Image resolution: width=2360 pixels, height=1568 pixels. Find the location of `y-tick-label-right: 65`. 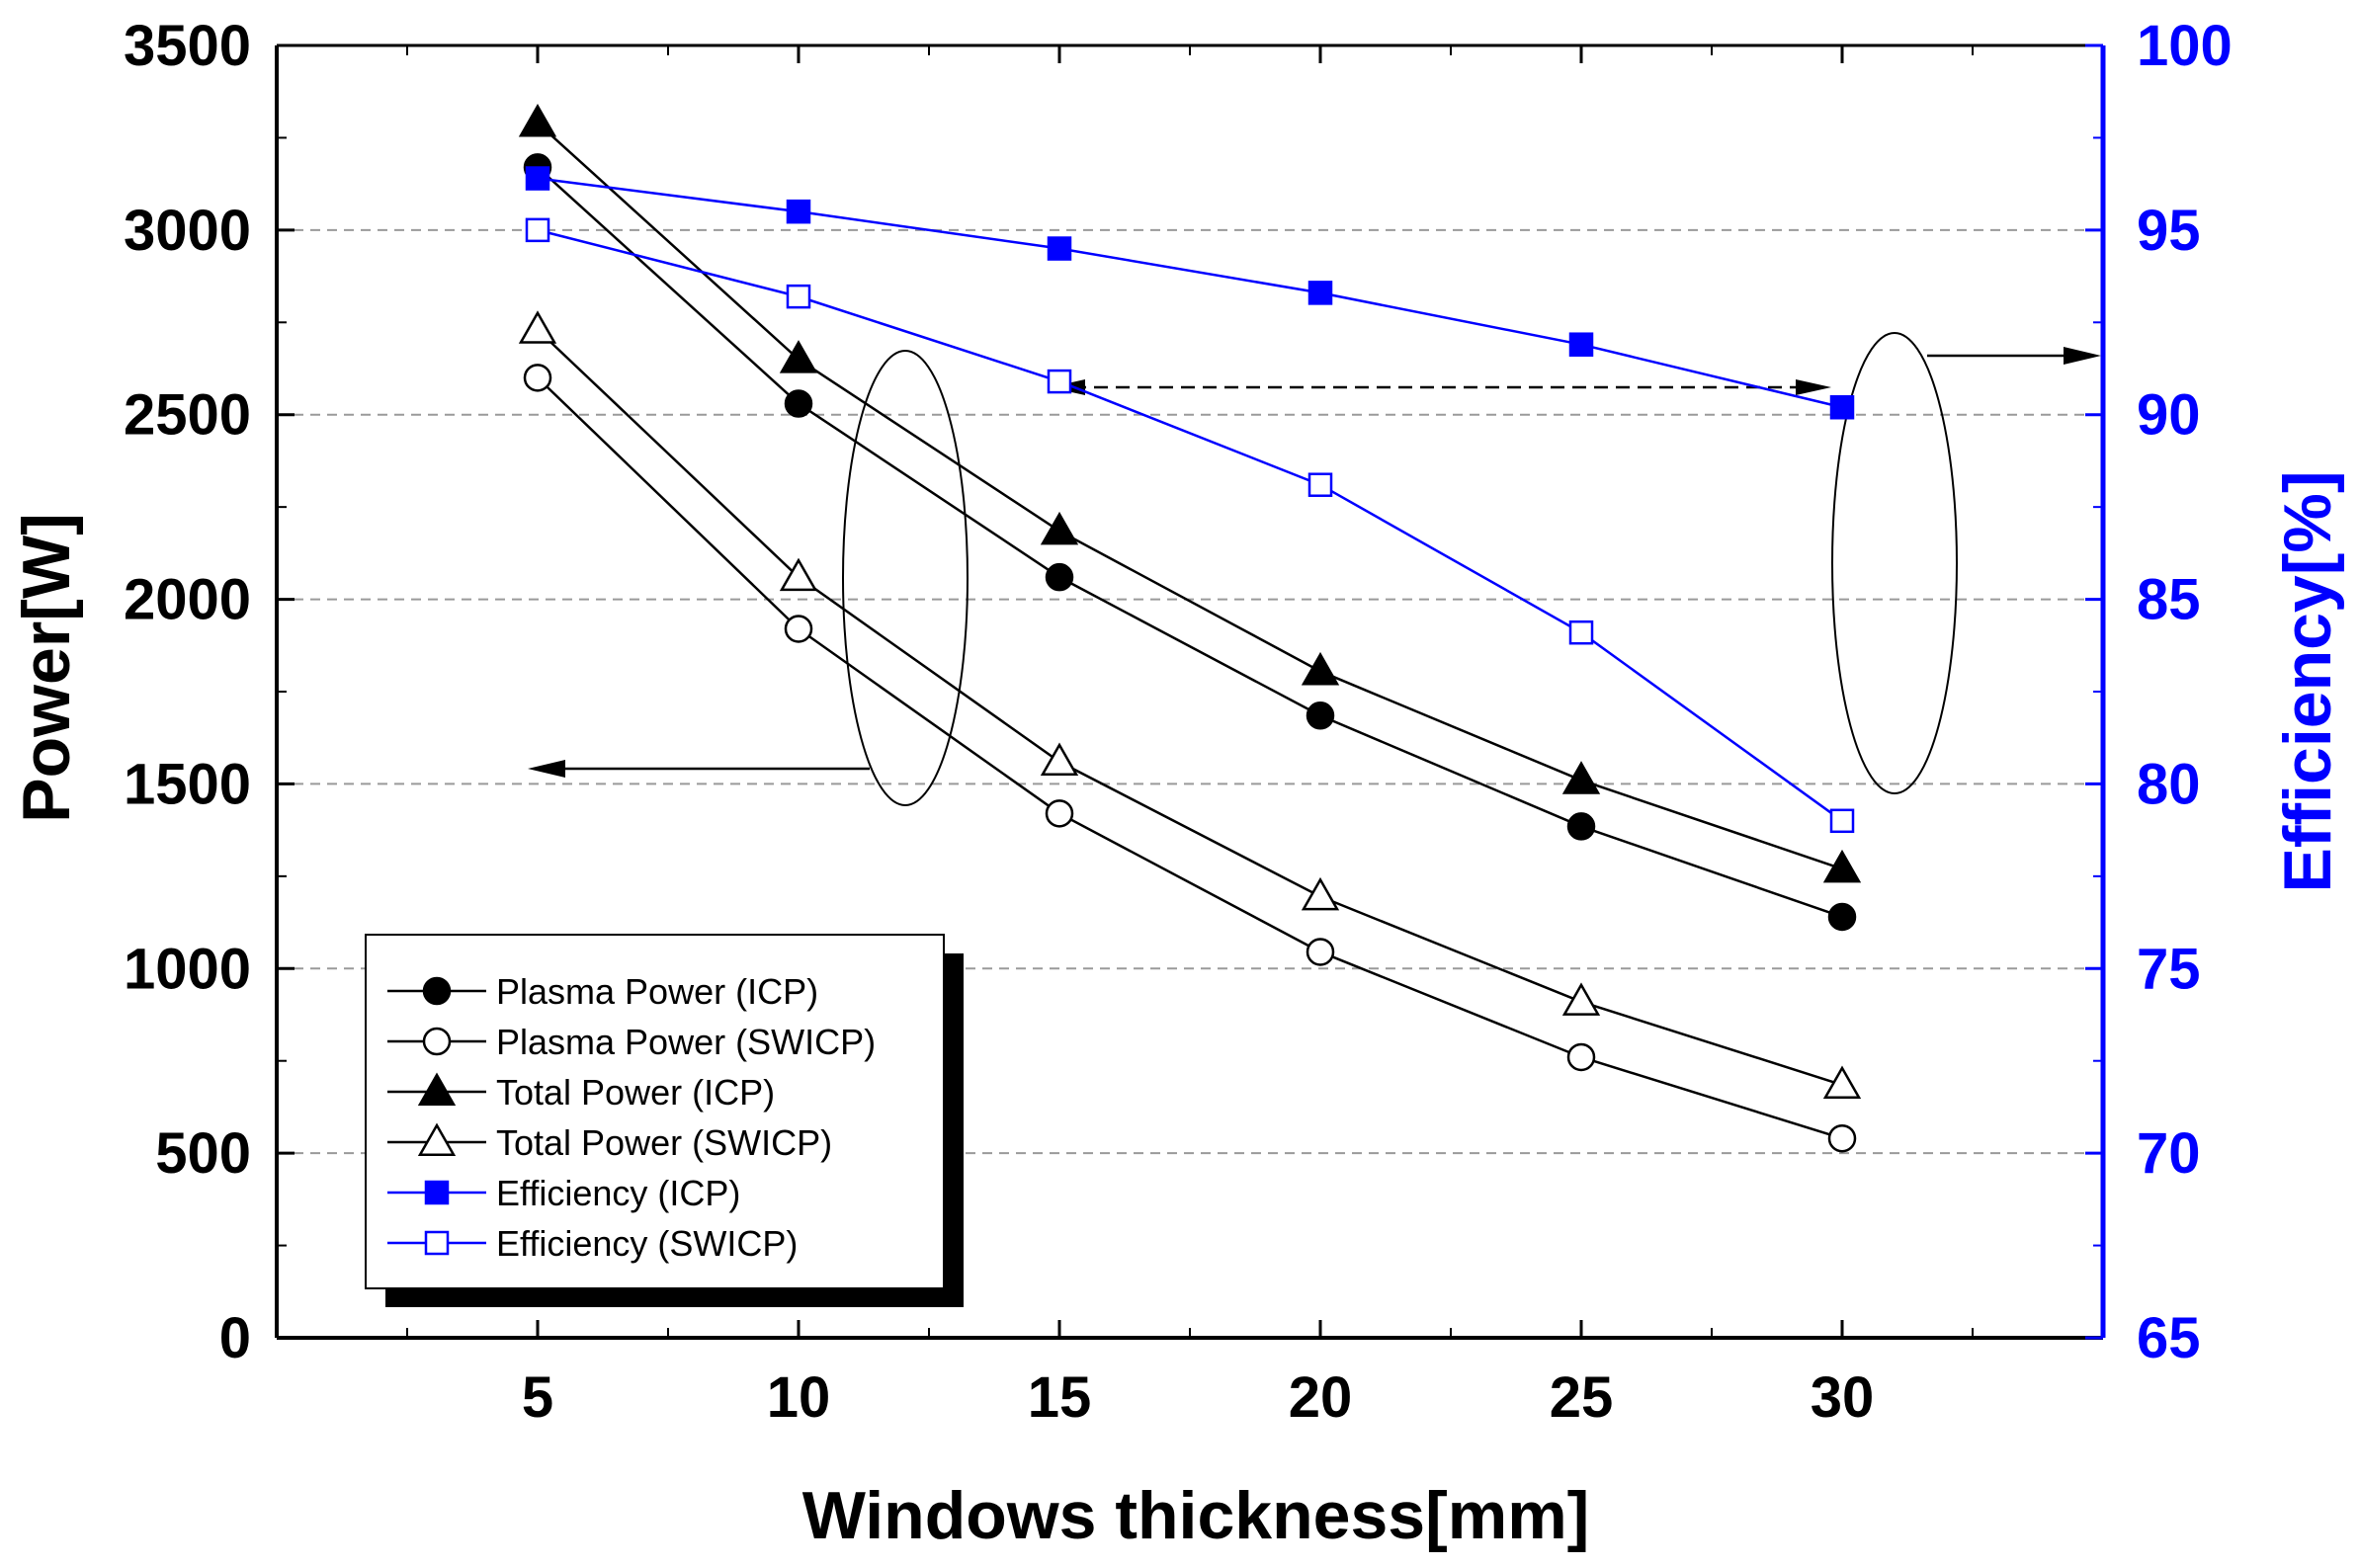

y-tick-label-right: 65 is located at coordinates (2169, 1338).